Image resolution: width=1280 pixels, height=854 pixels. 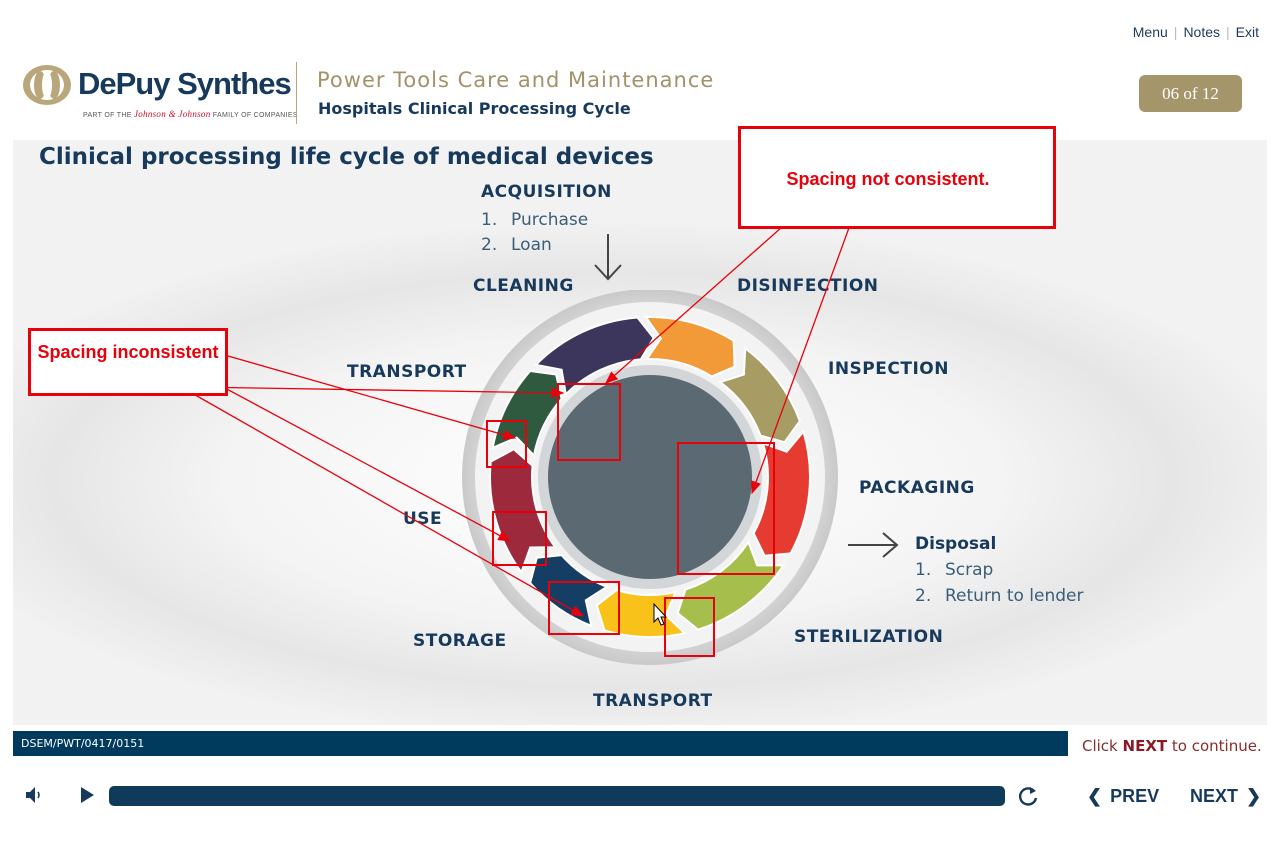 What do you see at coordinates (1247, 32) in the screenshot?
I see `exit-link: Exit` at bounding box center [1247, 32].